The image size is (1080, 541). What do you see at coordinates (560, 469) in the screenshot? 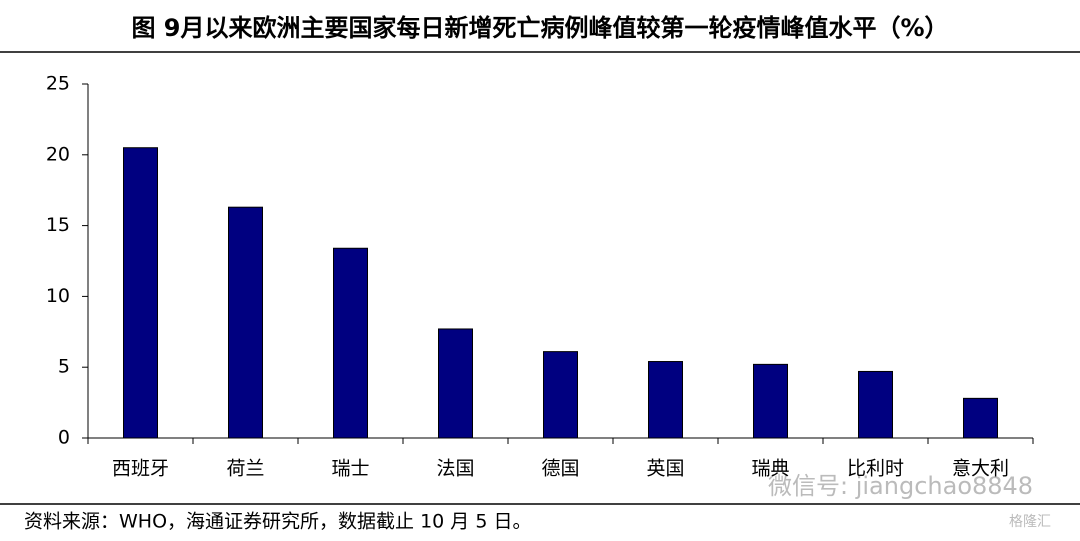
I see `x-tick-label: 德国` at bounding box center [560, 469].